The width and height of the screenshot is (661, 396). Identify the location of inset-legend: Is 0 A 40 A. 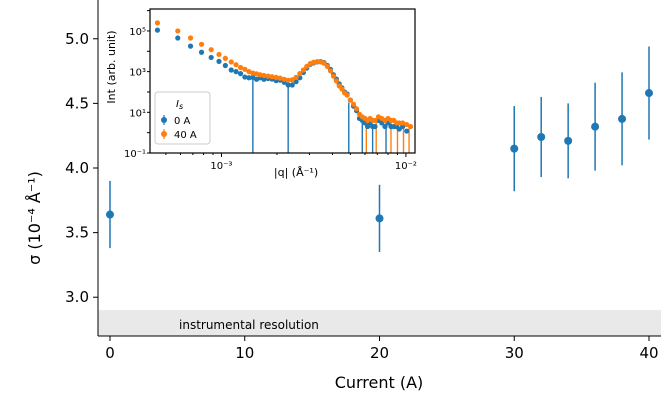
(182, 118).